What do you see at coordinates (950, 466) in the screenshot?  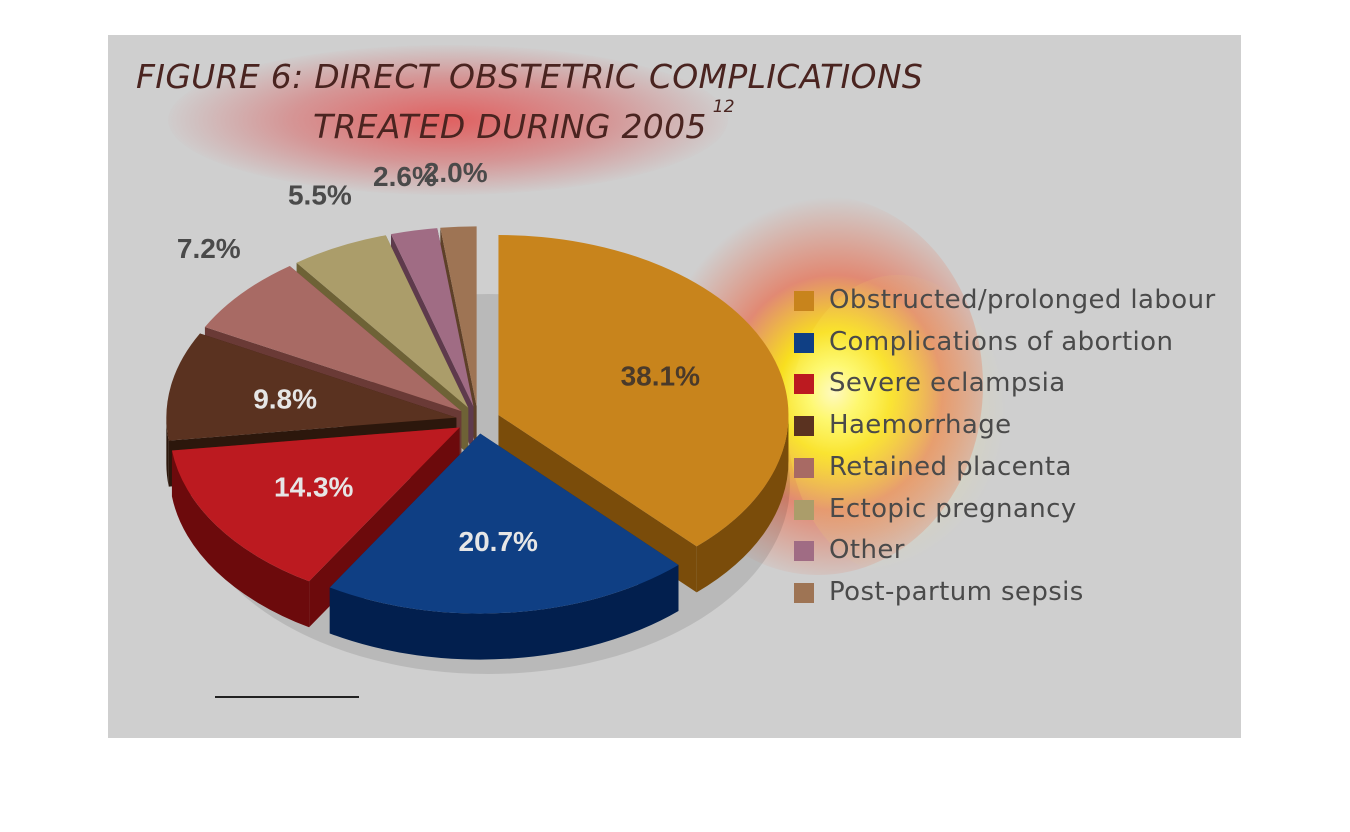 I see `legend-label: Retained placenta` at bounding box center [950, 466].